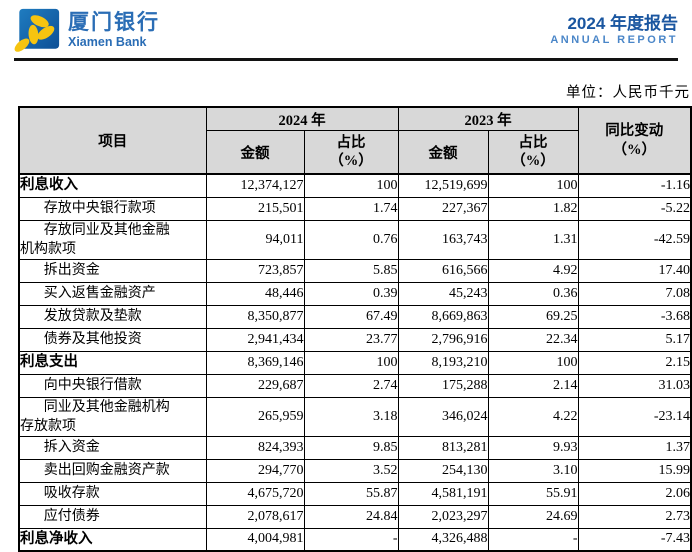 This screenshot has height=552, width=692. What do you see at coordinates (634, 293) in the screenshot?
I see `yoy-change-cell: 7.08` at bounding box center [634, 293].